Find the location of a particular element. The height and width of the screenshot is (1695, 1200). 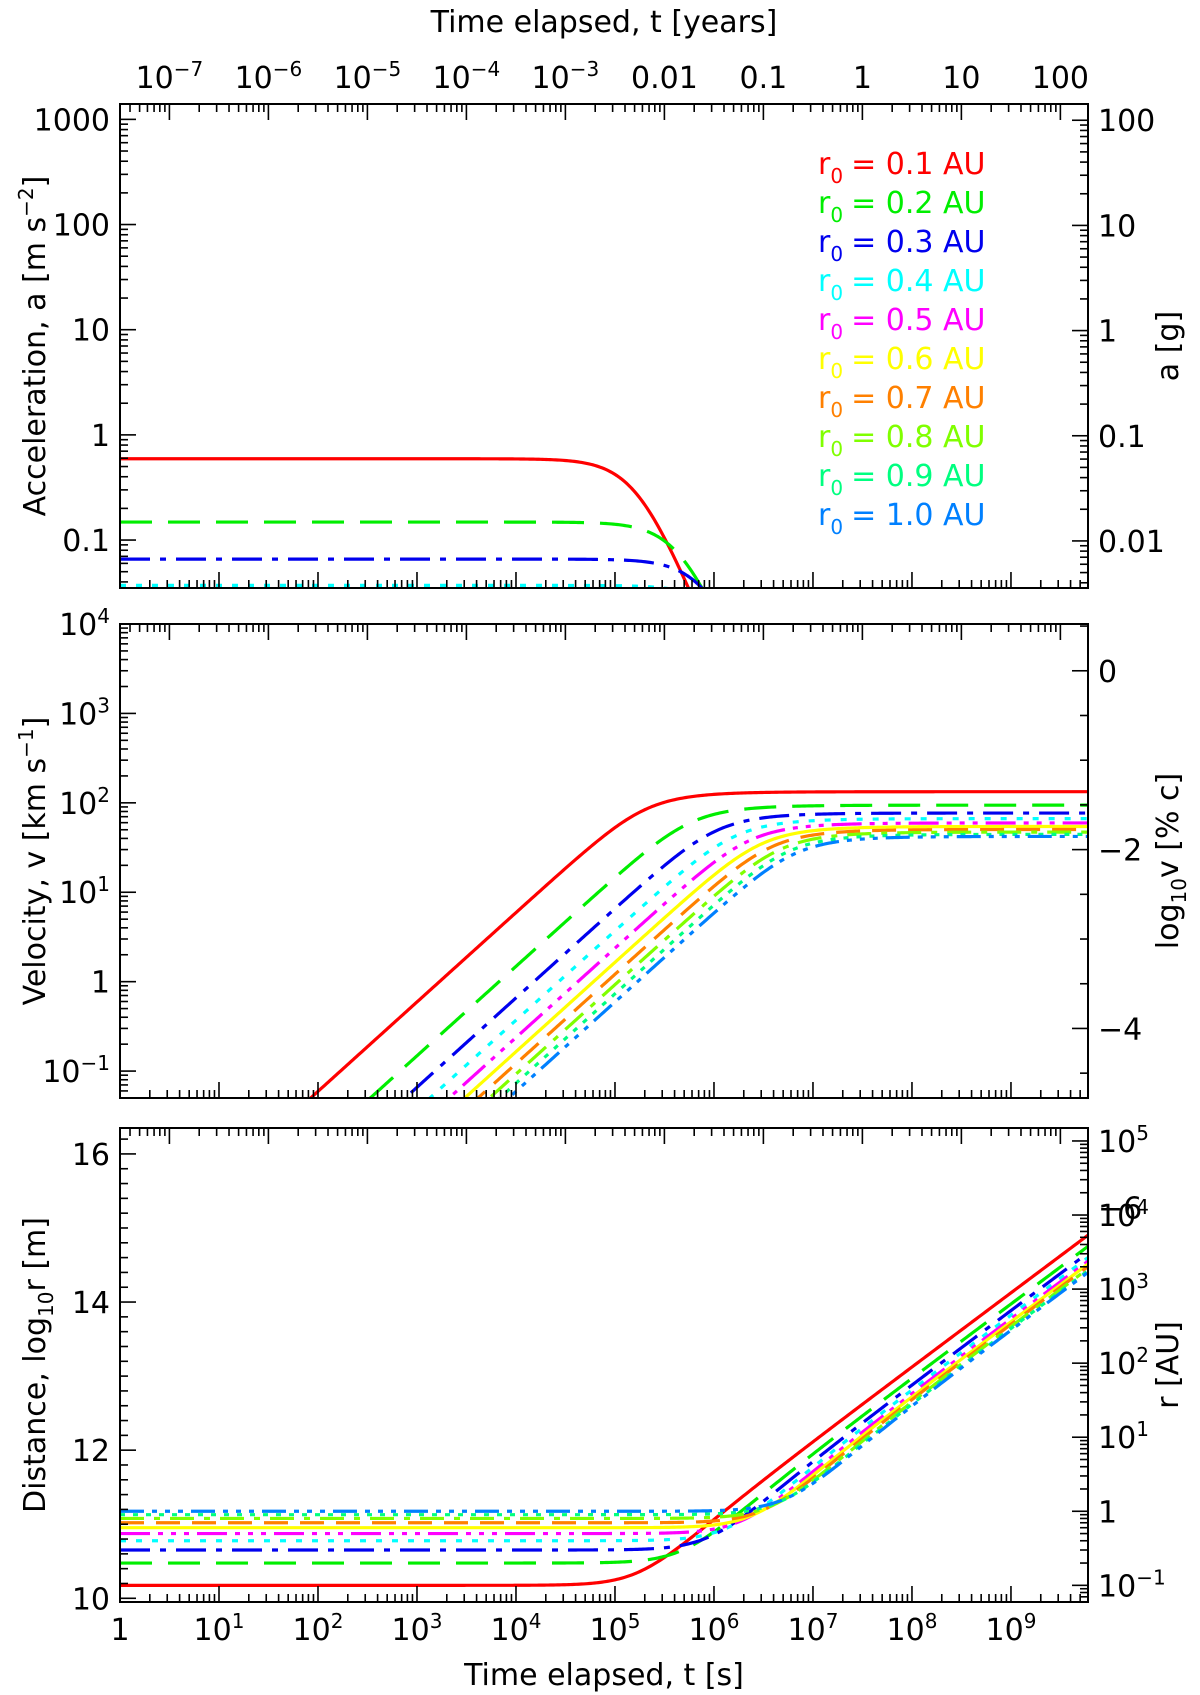

velocity-series-0-2au is located at coordinates (727, 950).